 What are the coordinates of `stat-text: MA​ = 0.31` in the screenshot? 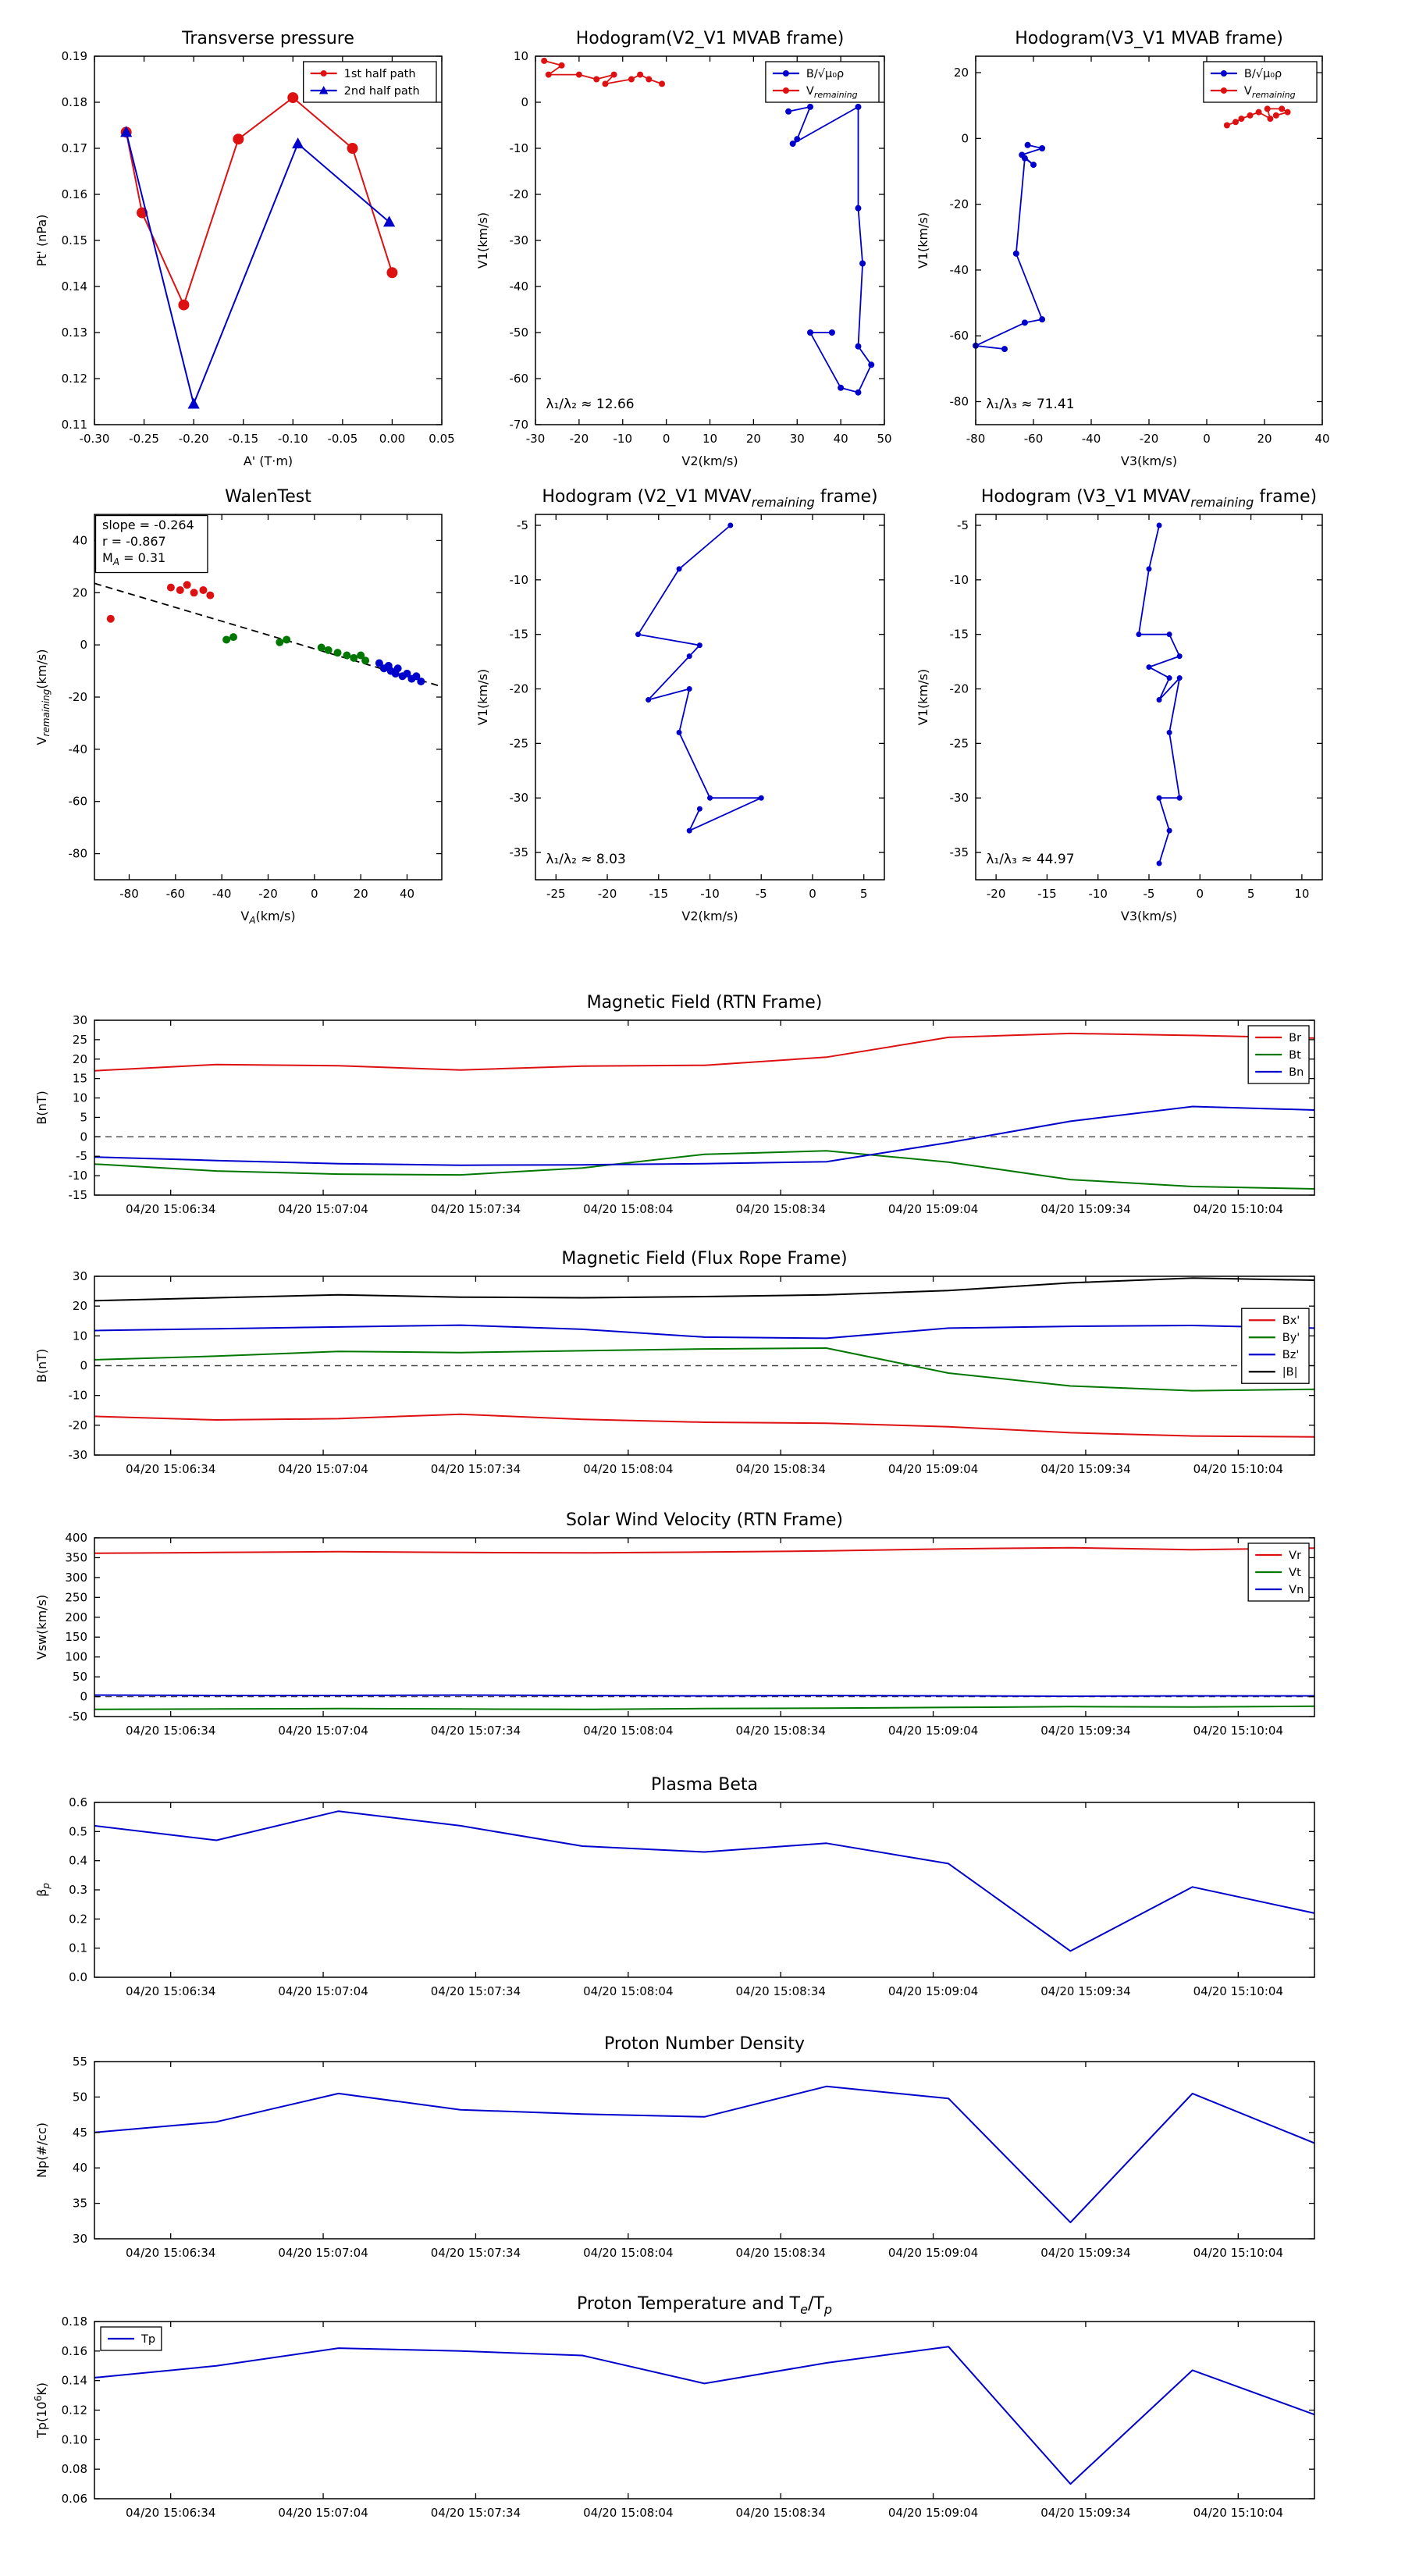 It's located at (134, 559).